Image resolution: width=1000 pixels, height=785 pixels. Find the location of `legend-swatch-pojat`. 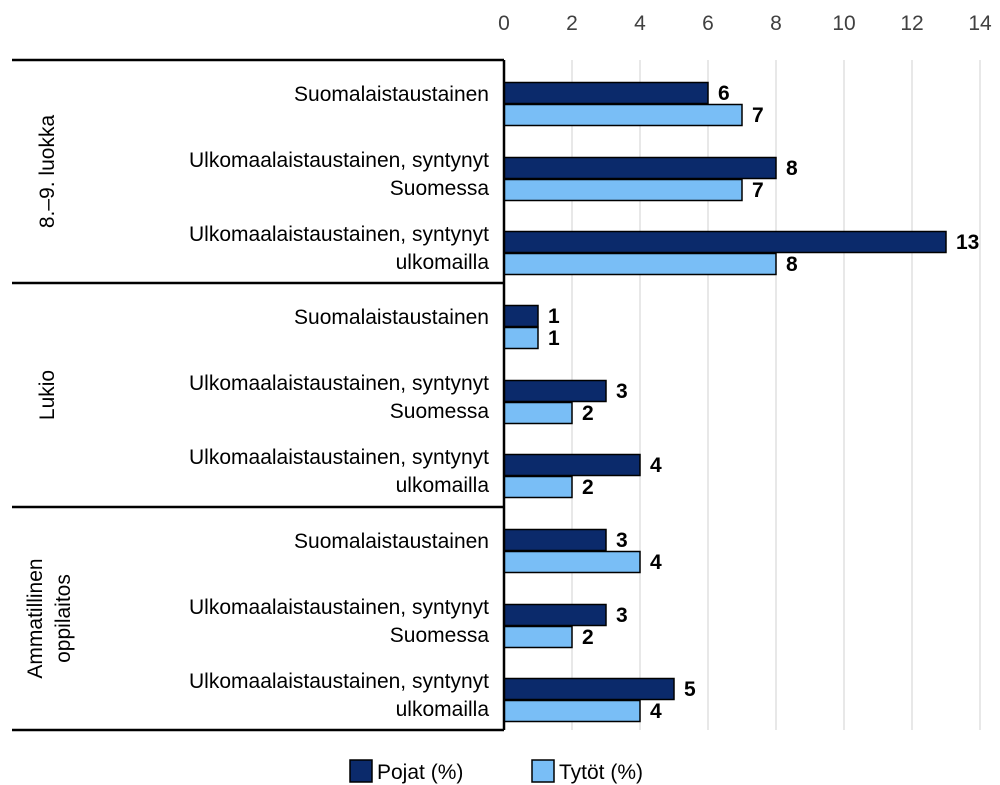

legend-swatch-pojat is located at coordinates (361, 771).